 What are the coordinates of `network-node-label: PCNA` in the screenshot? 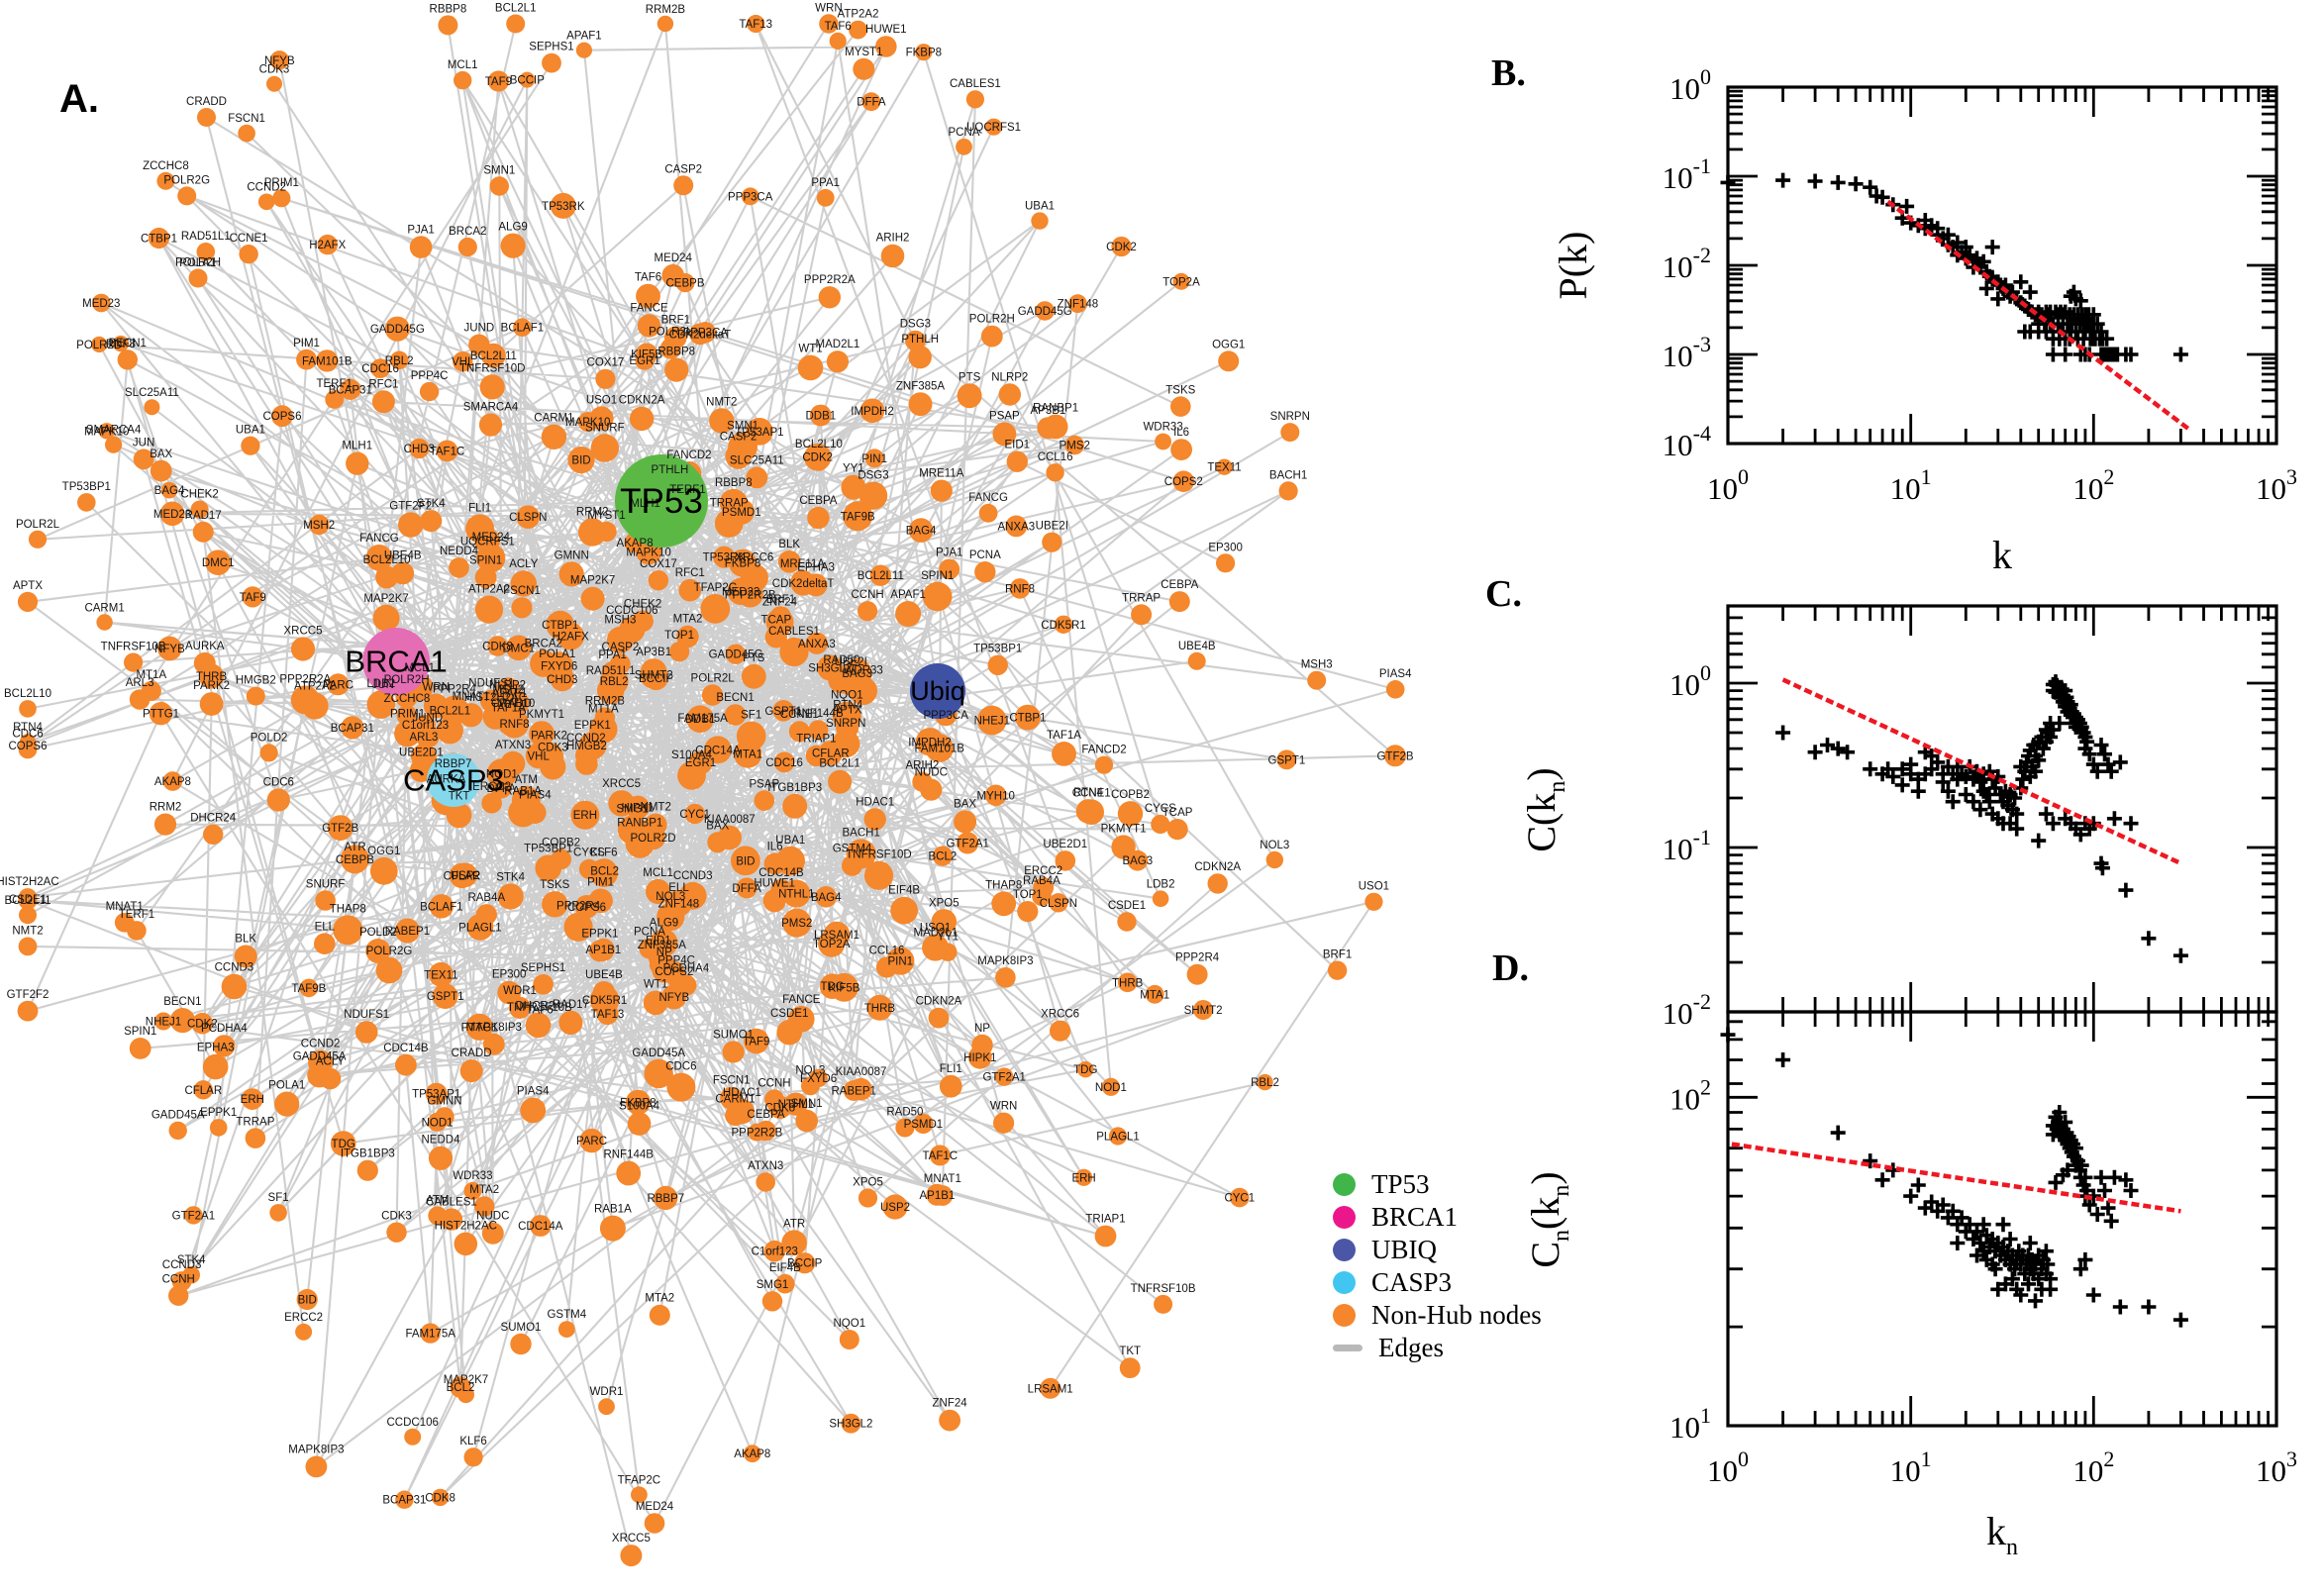 It's located at (649, 932).